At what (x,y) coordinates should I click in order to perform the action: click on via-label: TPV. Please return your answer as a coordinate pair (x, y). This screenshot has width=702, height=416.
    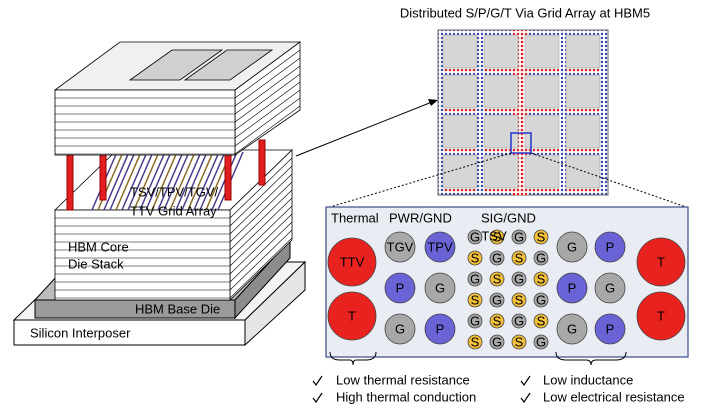
    Looking at the image, I should click on (440, 246).